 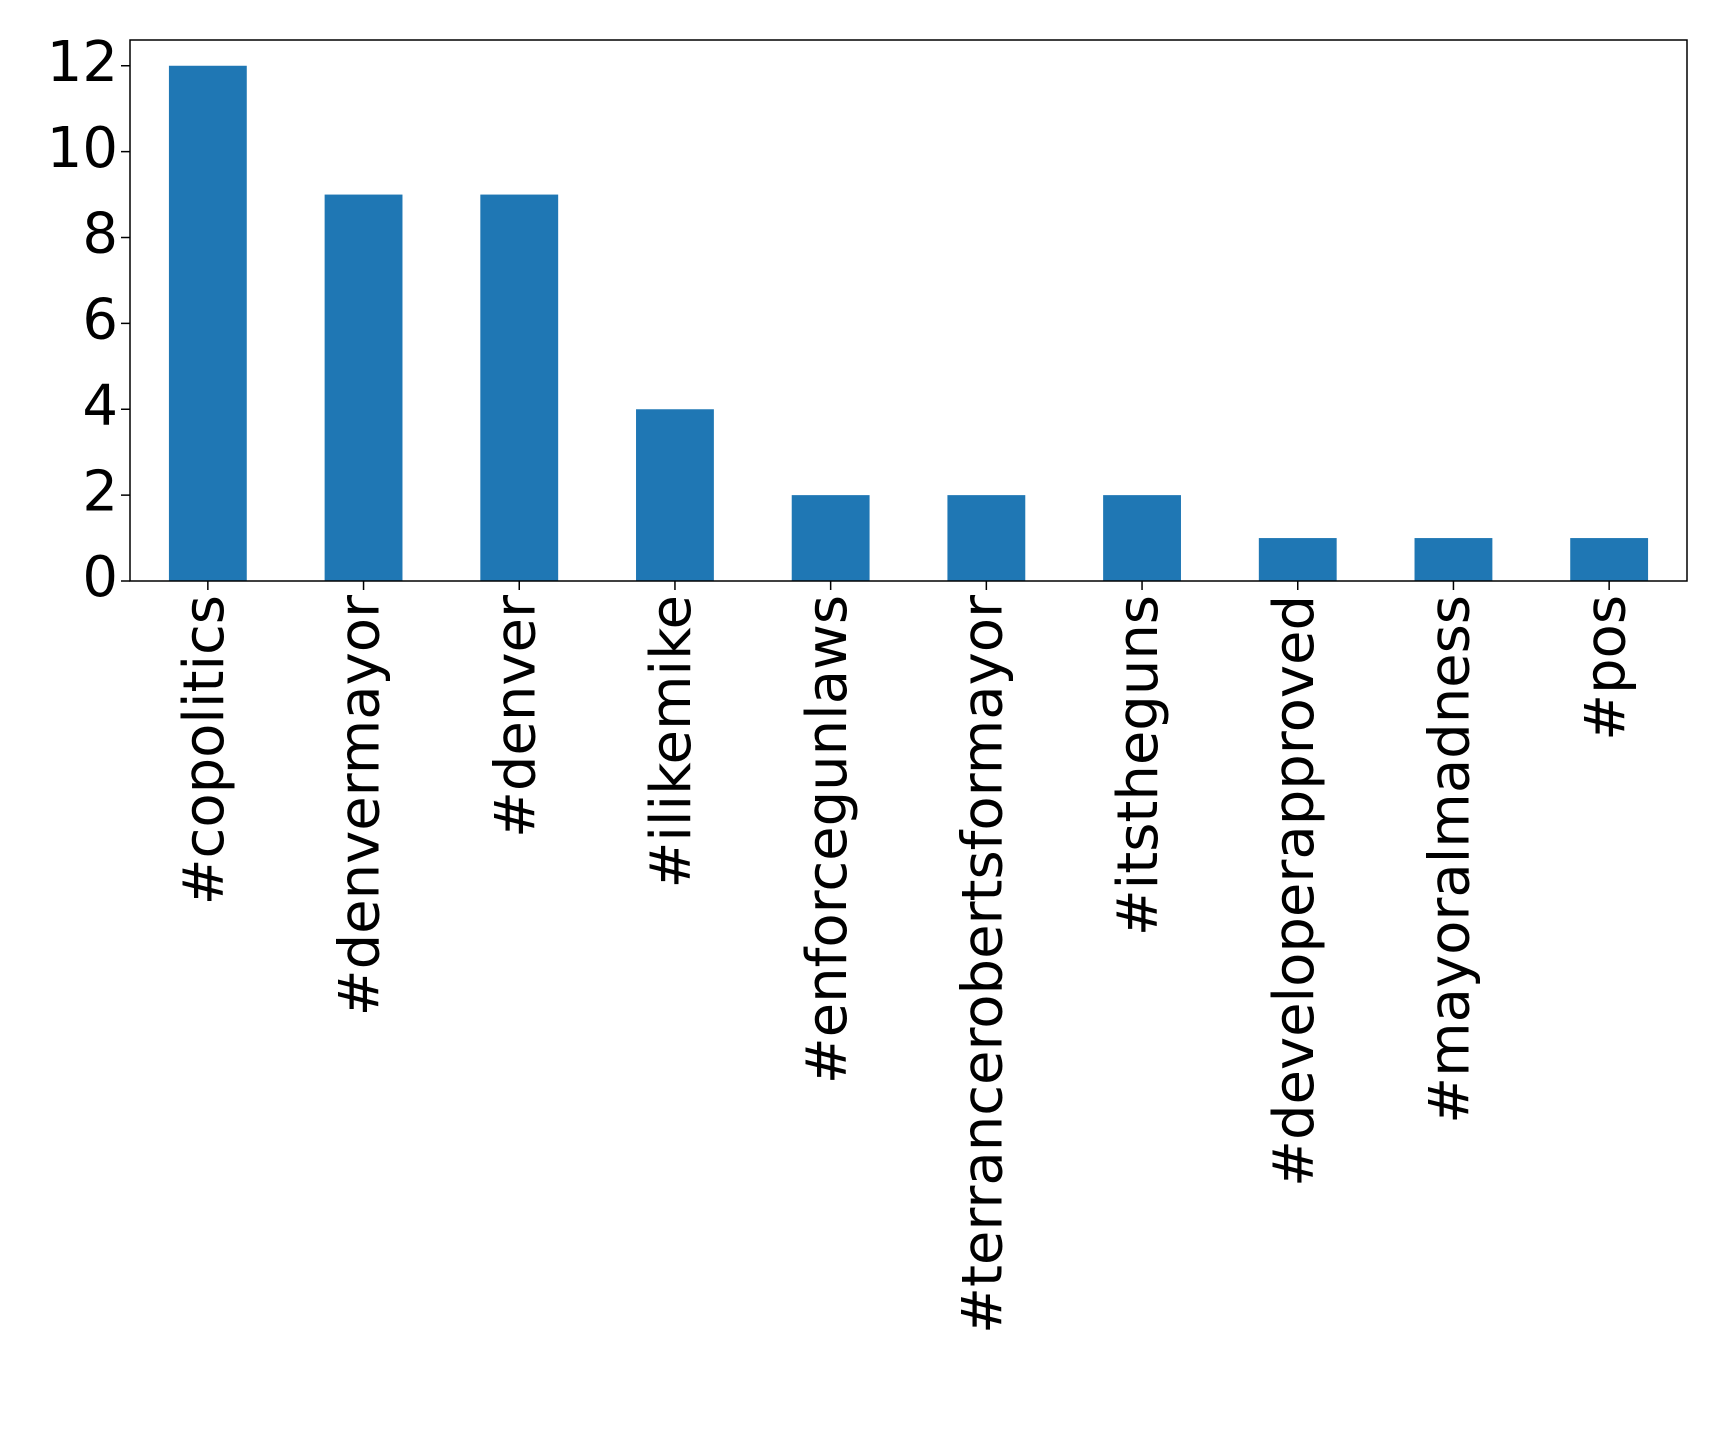 What do you see at coordinates (82, 62) in the screenshot?
I see `y-tick-label: 12` at bounding box center [82, 62].